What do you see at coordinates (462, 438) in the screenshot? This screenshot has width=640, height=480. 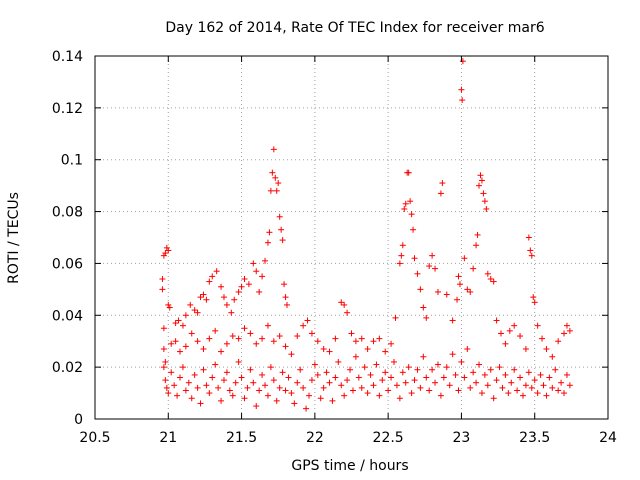 I see `x-tick-label: 23` at bounding box center [462, 438].